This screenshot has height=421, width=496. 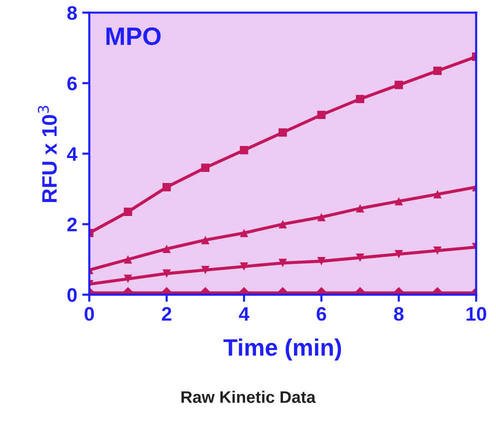 I want to click on y-tick-label: 6, so click(x=72, y=83).